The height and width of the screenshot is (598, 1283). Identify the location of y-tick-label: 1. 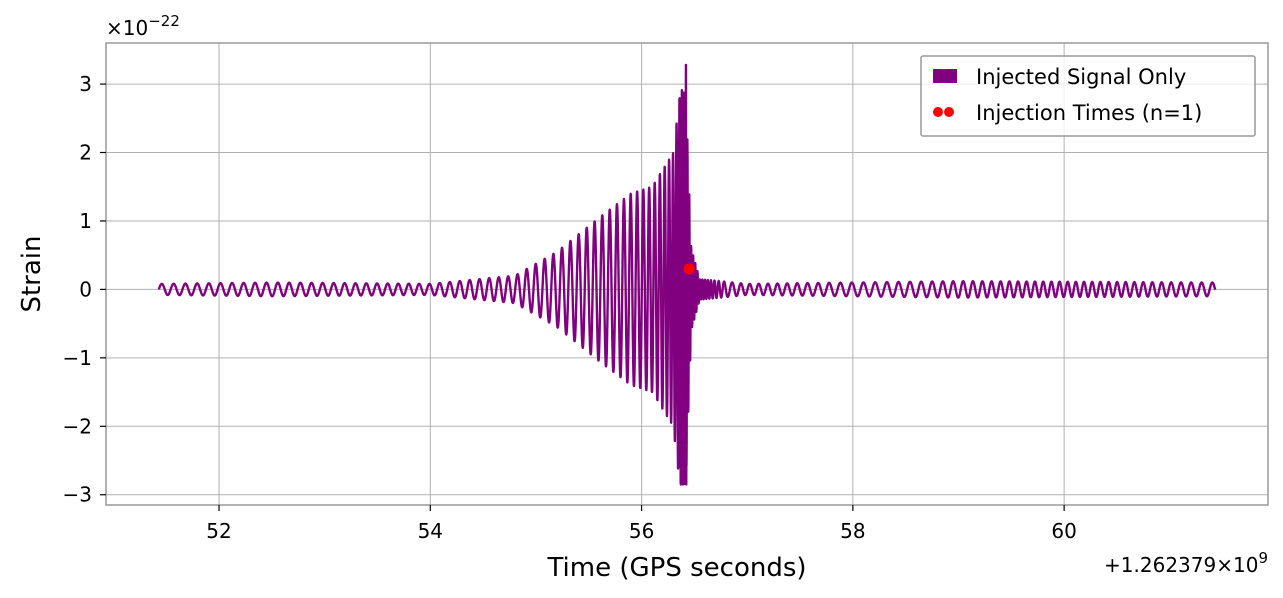
(85, 221).